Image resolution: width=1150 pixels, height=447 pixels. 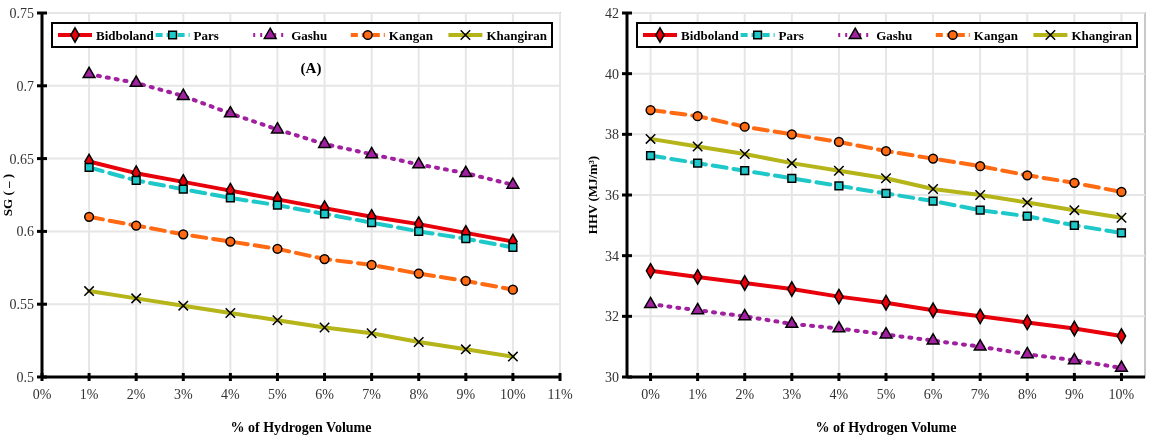 I want to click on y-tick-label: 0.55, so click(x=21, y=305).